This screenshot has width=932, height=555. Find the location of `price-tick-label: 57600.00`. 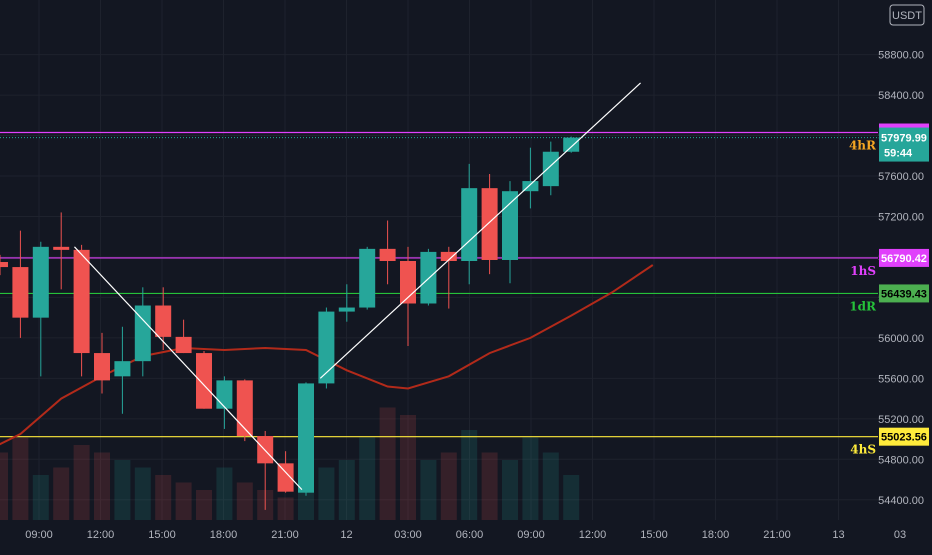

price-tick-label: 57600.00 is located at coordinates (901, 177).